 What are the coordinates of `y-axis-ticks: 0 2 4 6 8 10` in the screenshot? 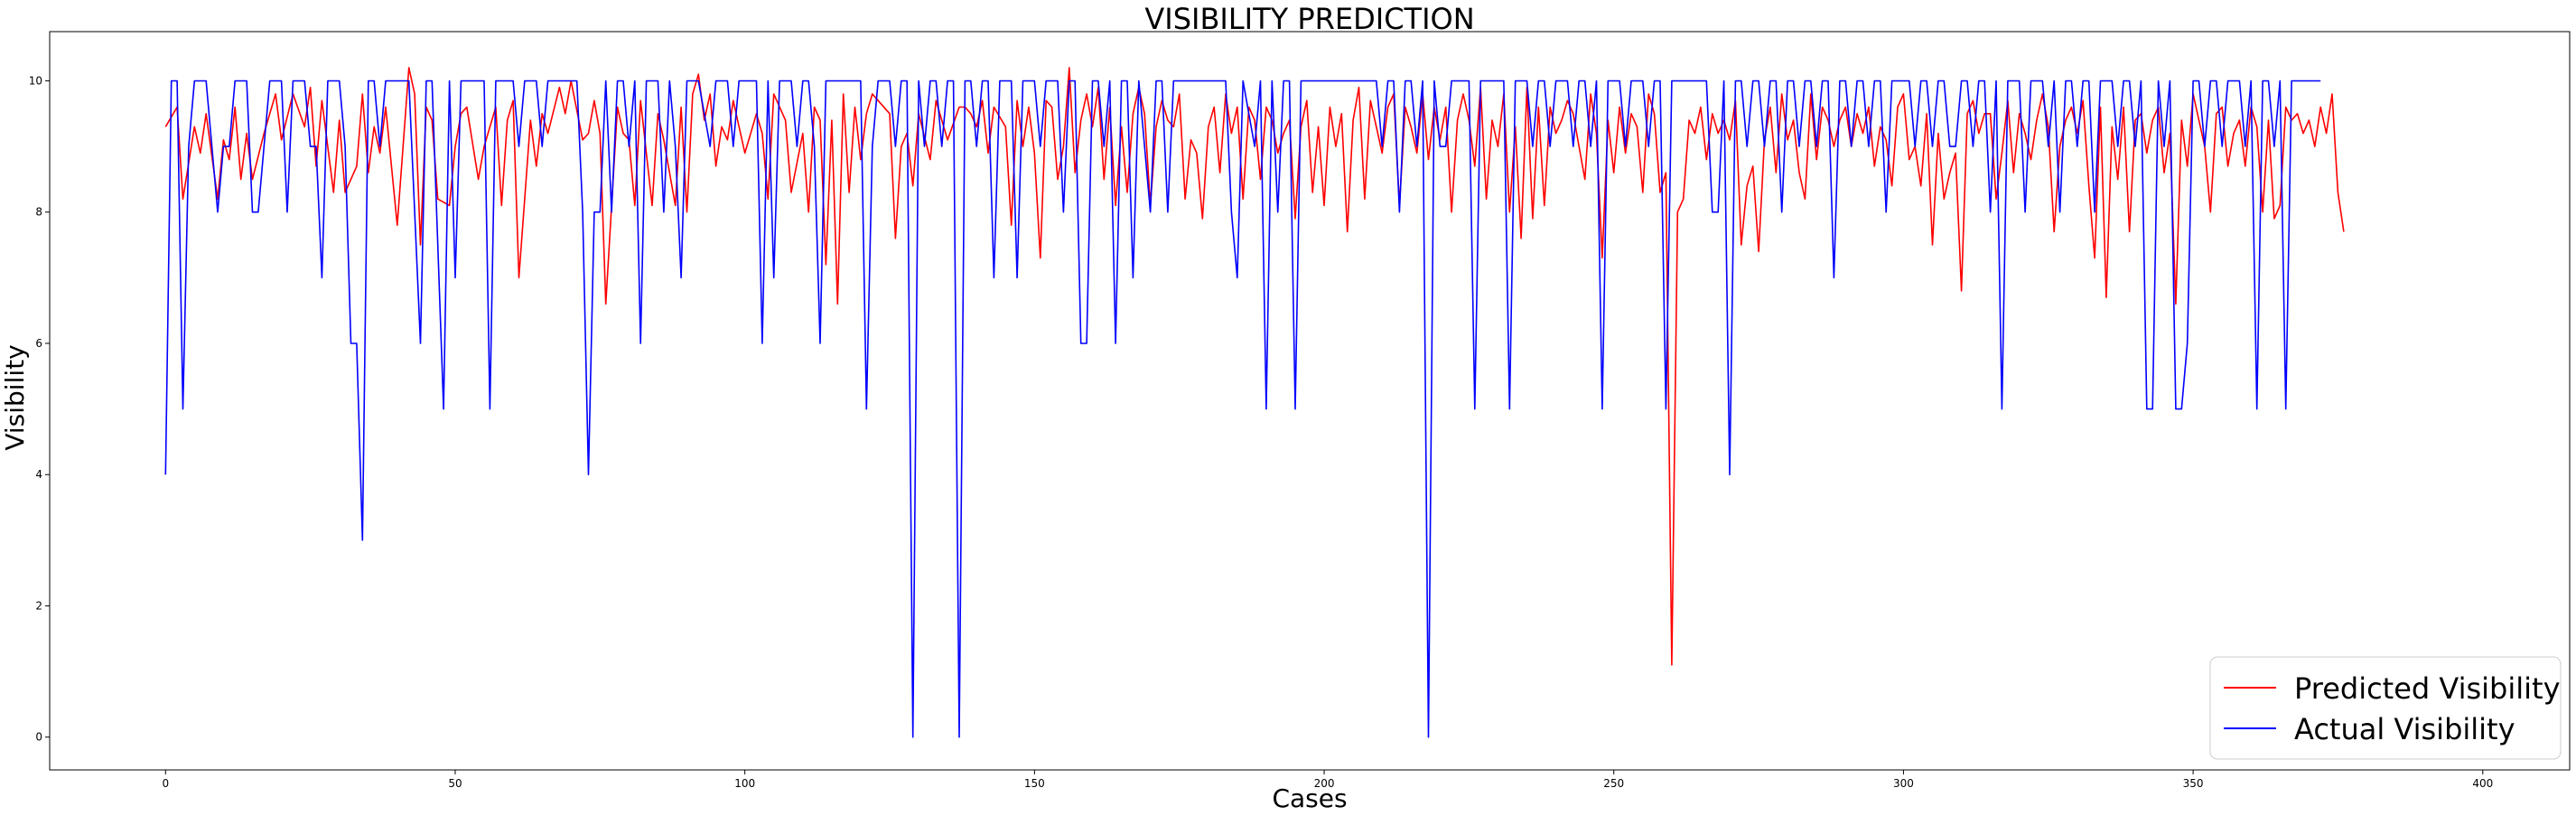 It's located at (39, 409).